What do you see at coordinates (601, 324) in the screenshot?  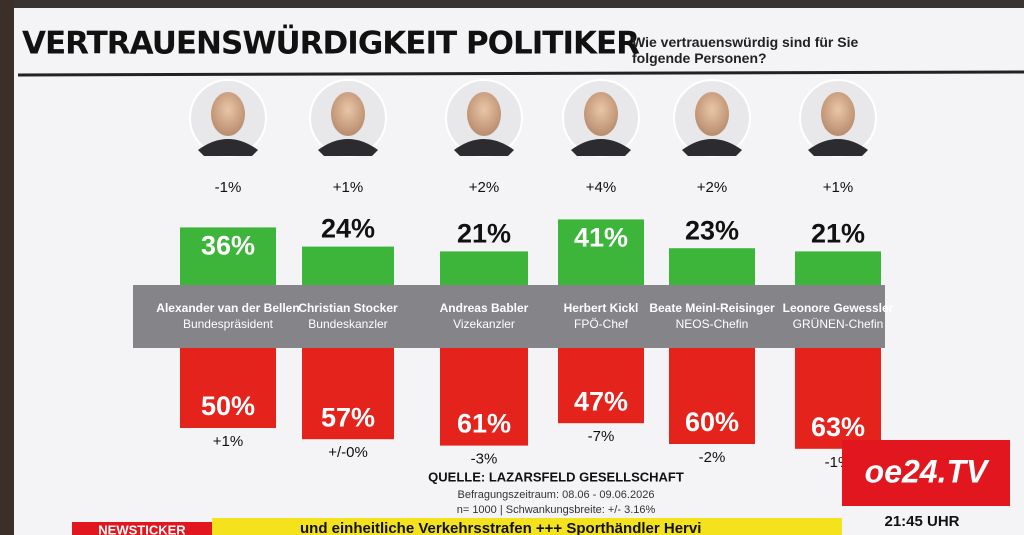 I see `role: FPÖ-Chef` at bounding box center [601, 324].